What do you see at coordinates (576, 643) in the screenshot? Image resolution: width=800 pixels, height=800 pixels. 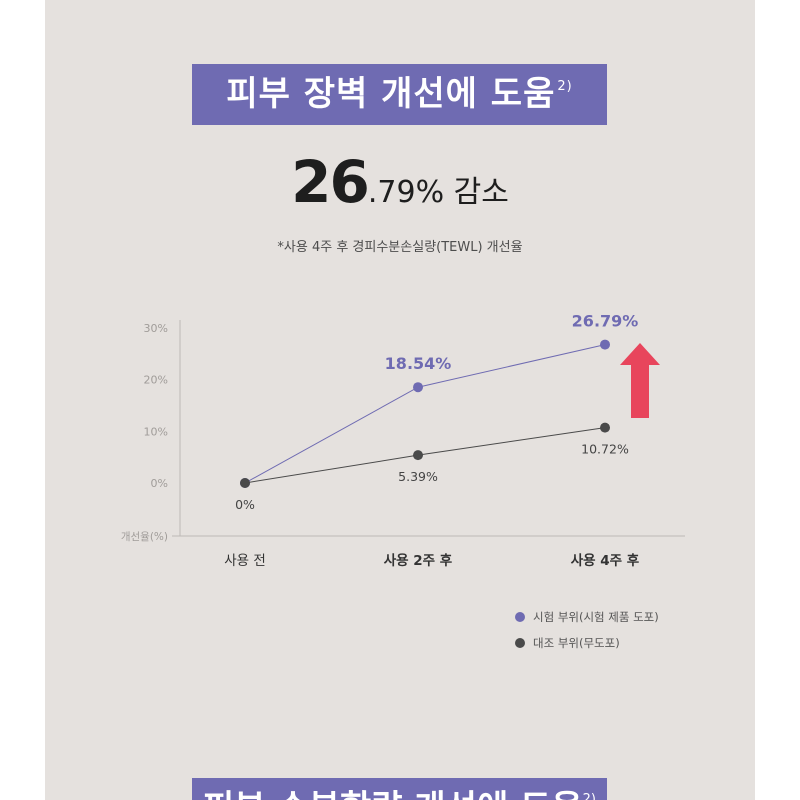 I see `legend-label-control: 대조 부위(무도포)` at bounding box center [576, 643].